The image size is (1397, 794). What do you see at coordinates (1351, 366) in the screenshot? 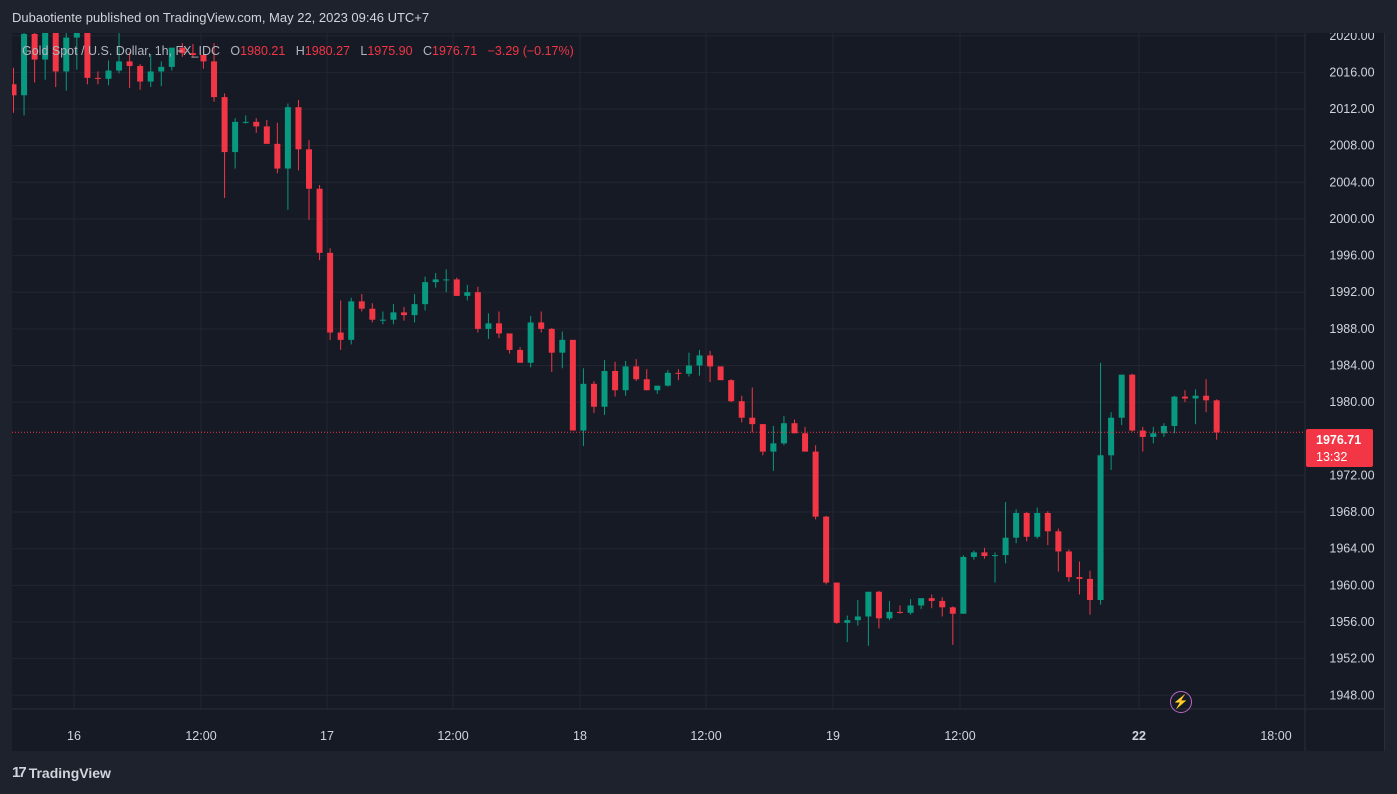
I see `y-tick-label: 1984.00` at bounding box center [1351, 366].